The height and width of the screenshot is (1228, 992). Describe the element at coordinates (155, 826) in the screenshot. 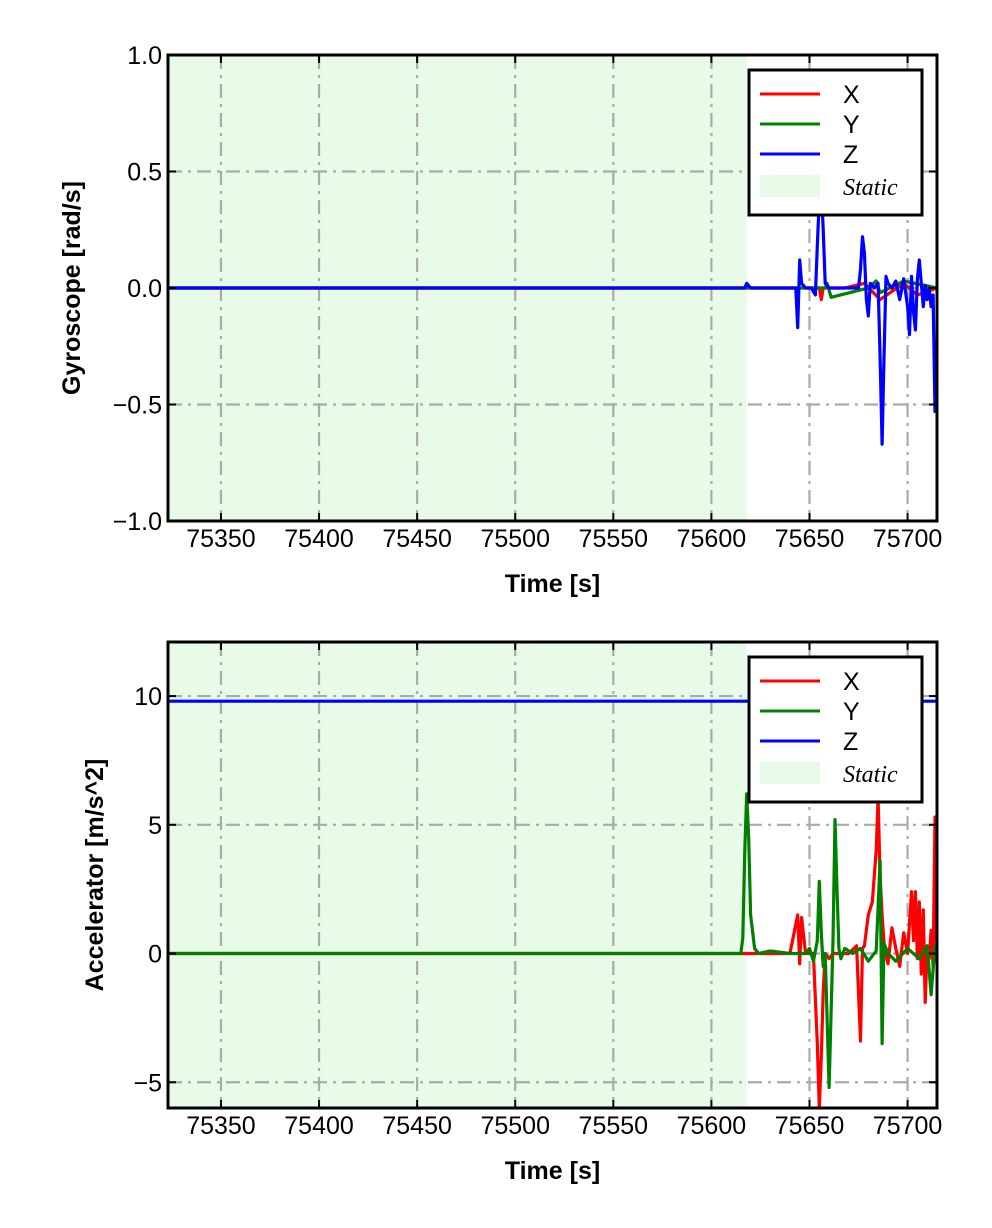

I see `y-tick-label: 5` at that location.